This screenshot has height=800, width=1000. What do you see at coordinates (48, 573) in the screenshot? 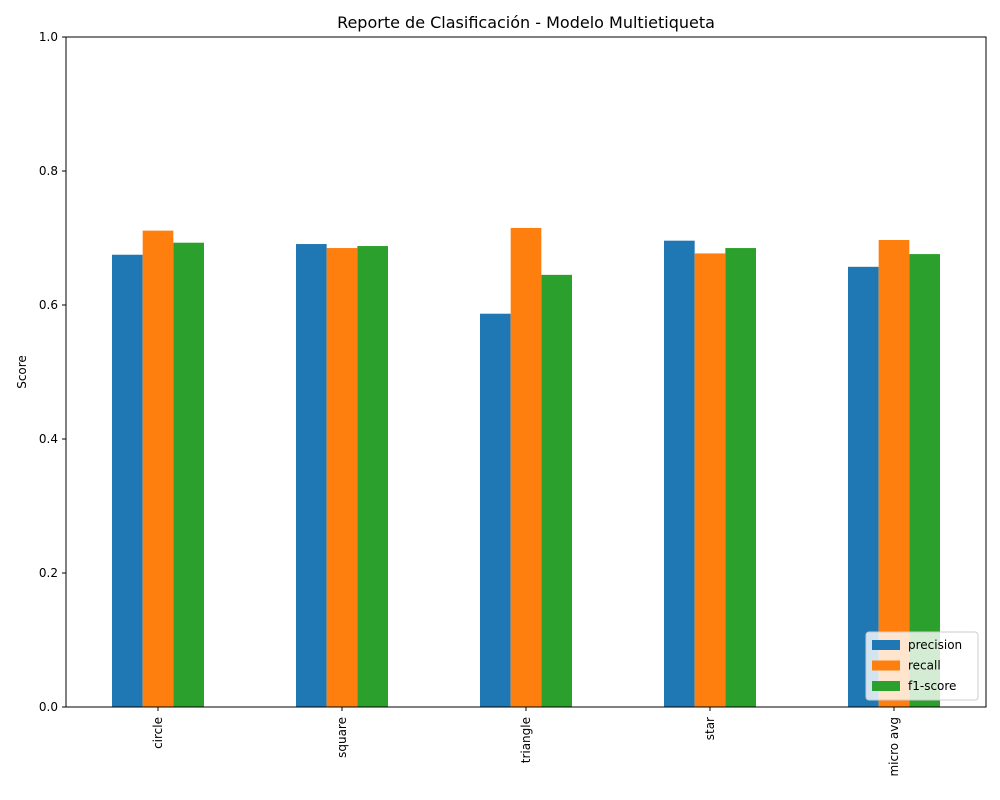
I see `y-tick-label: 0.2` at bounding box center [48, 573].